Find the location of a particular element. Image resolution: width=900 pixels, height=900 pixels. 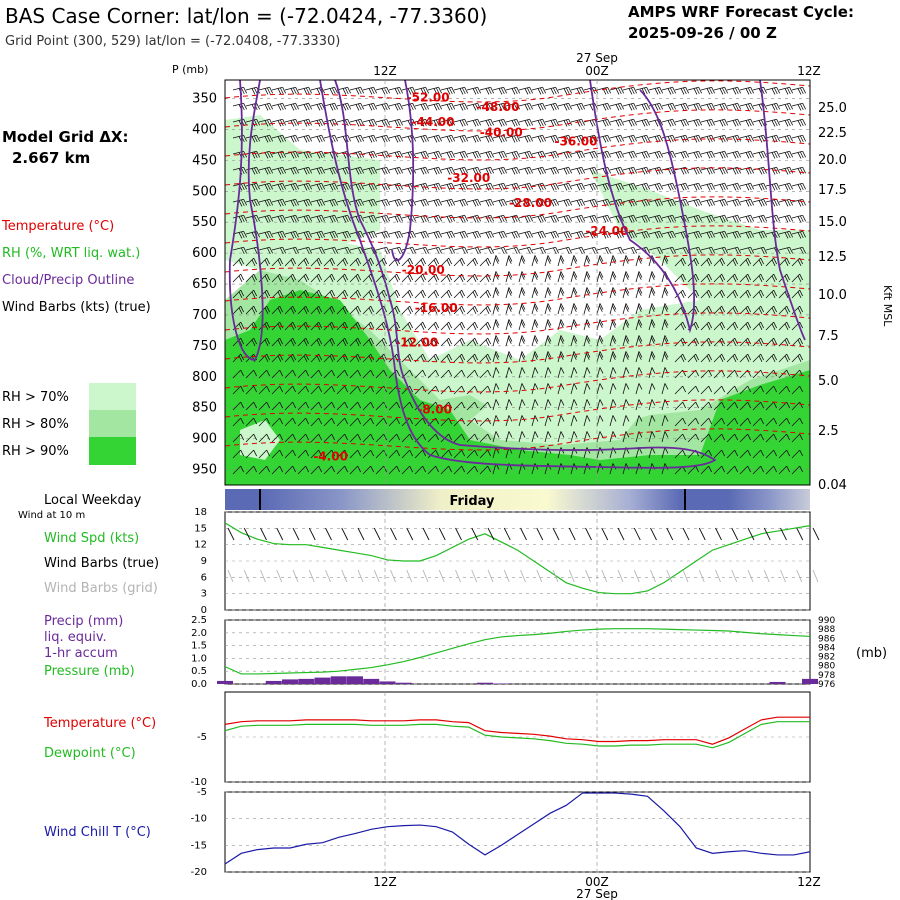

wind-barb-grid is located at coordinates (425, 576).